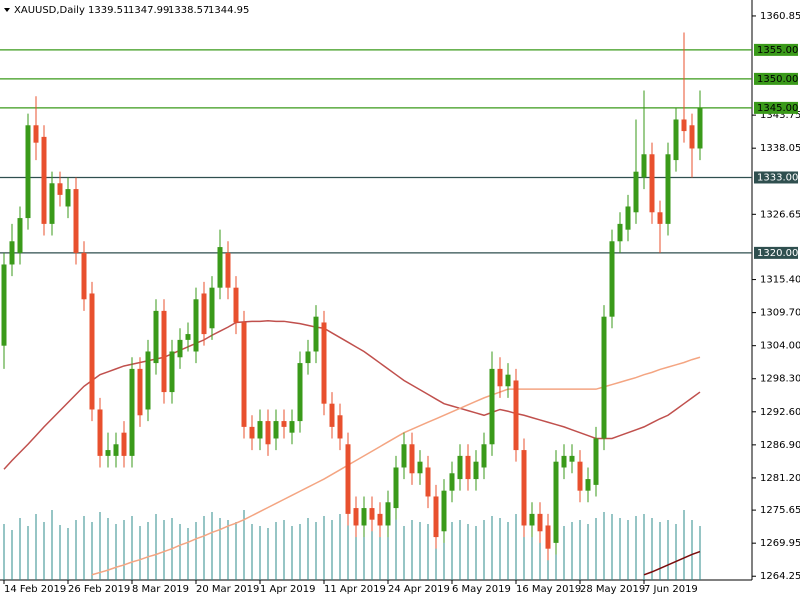  What do you see at coordinates (287, 589) in the screenshot?
I see `x-tick-label: 1 Apr 2019` at bounding box center [287, 589].